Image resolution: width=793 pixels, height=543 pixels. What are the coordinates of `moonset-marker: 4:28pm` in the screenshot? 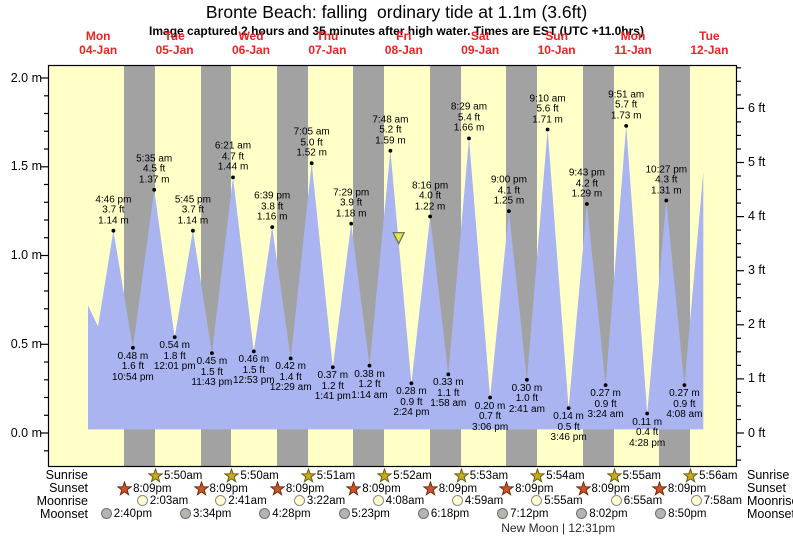 It's located at (284, 513).